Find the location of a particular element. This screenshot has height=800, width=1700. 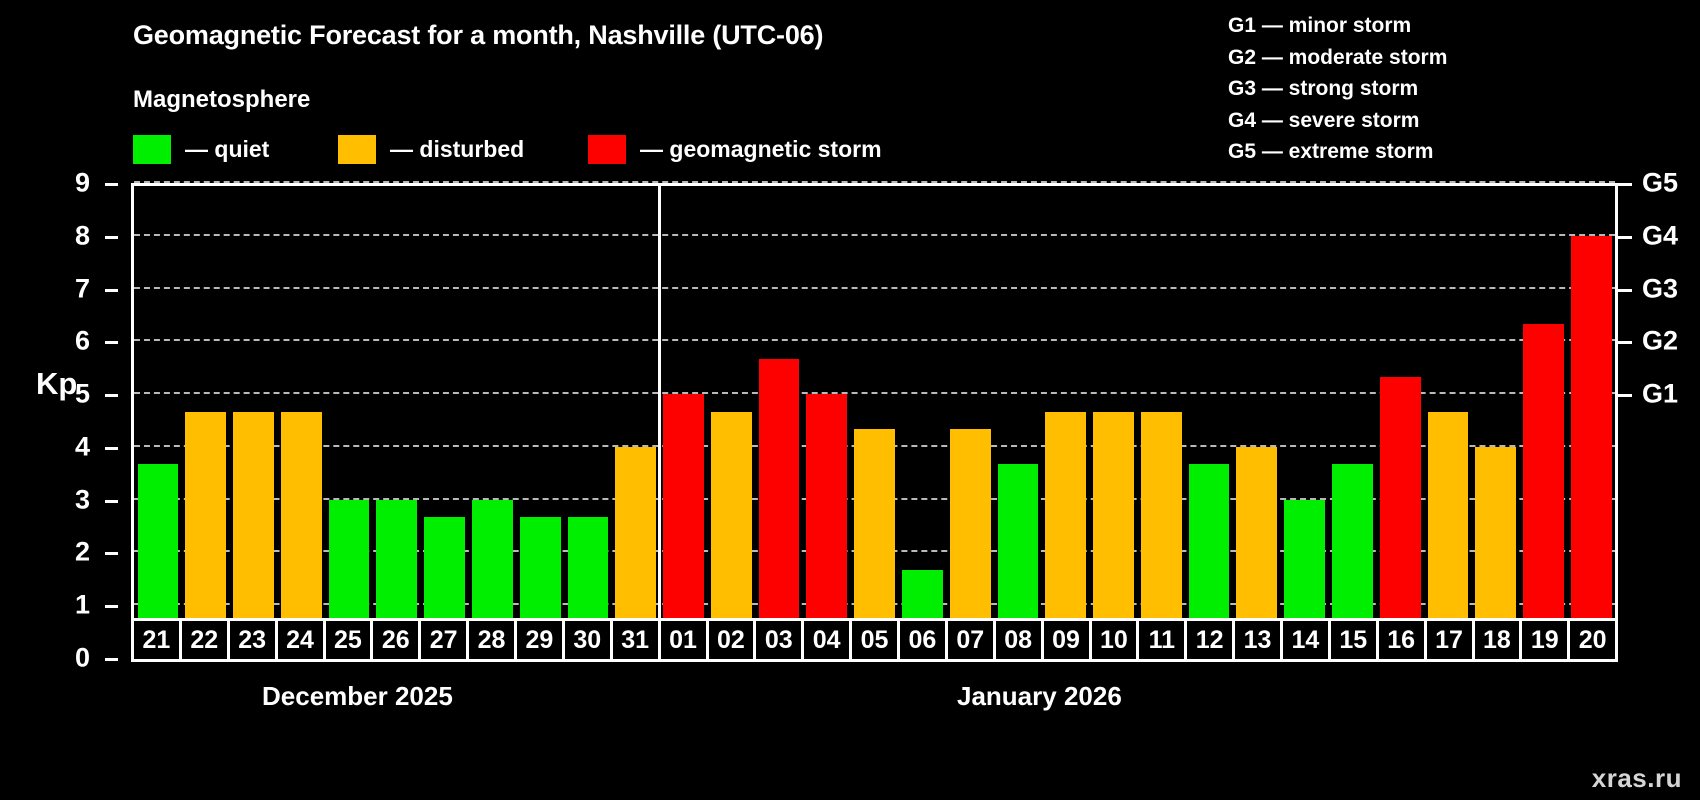

day-label-15: 15 is located at coordinates (1354, 640).